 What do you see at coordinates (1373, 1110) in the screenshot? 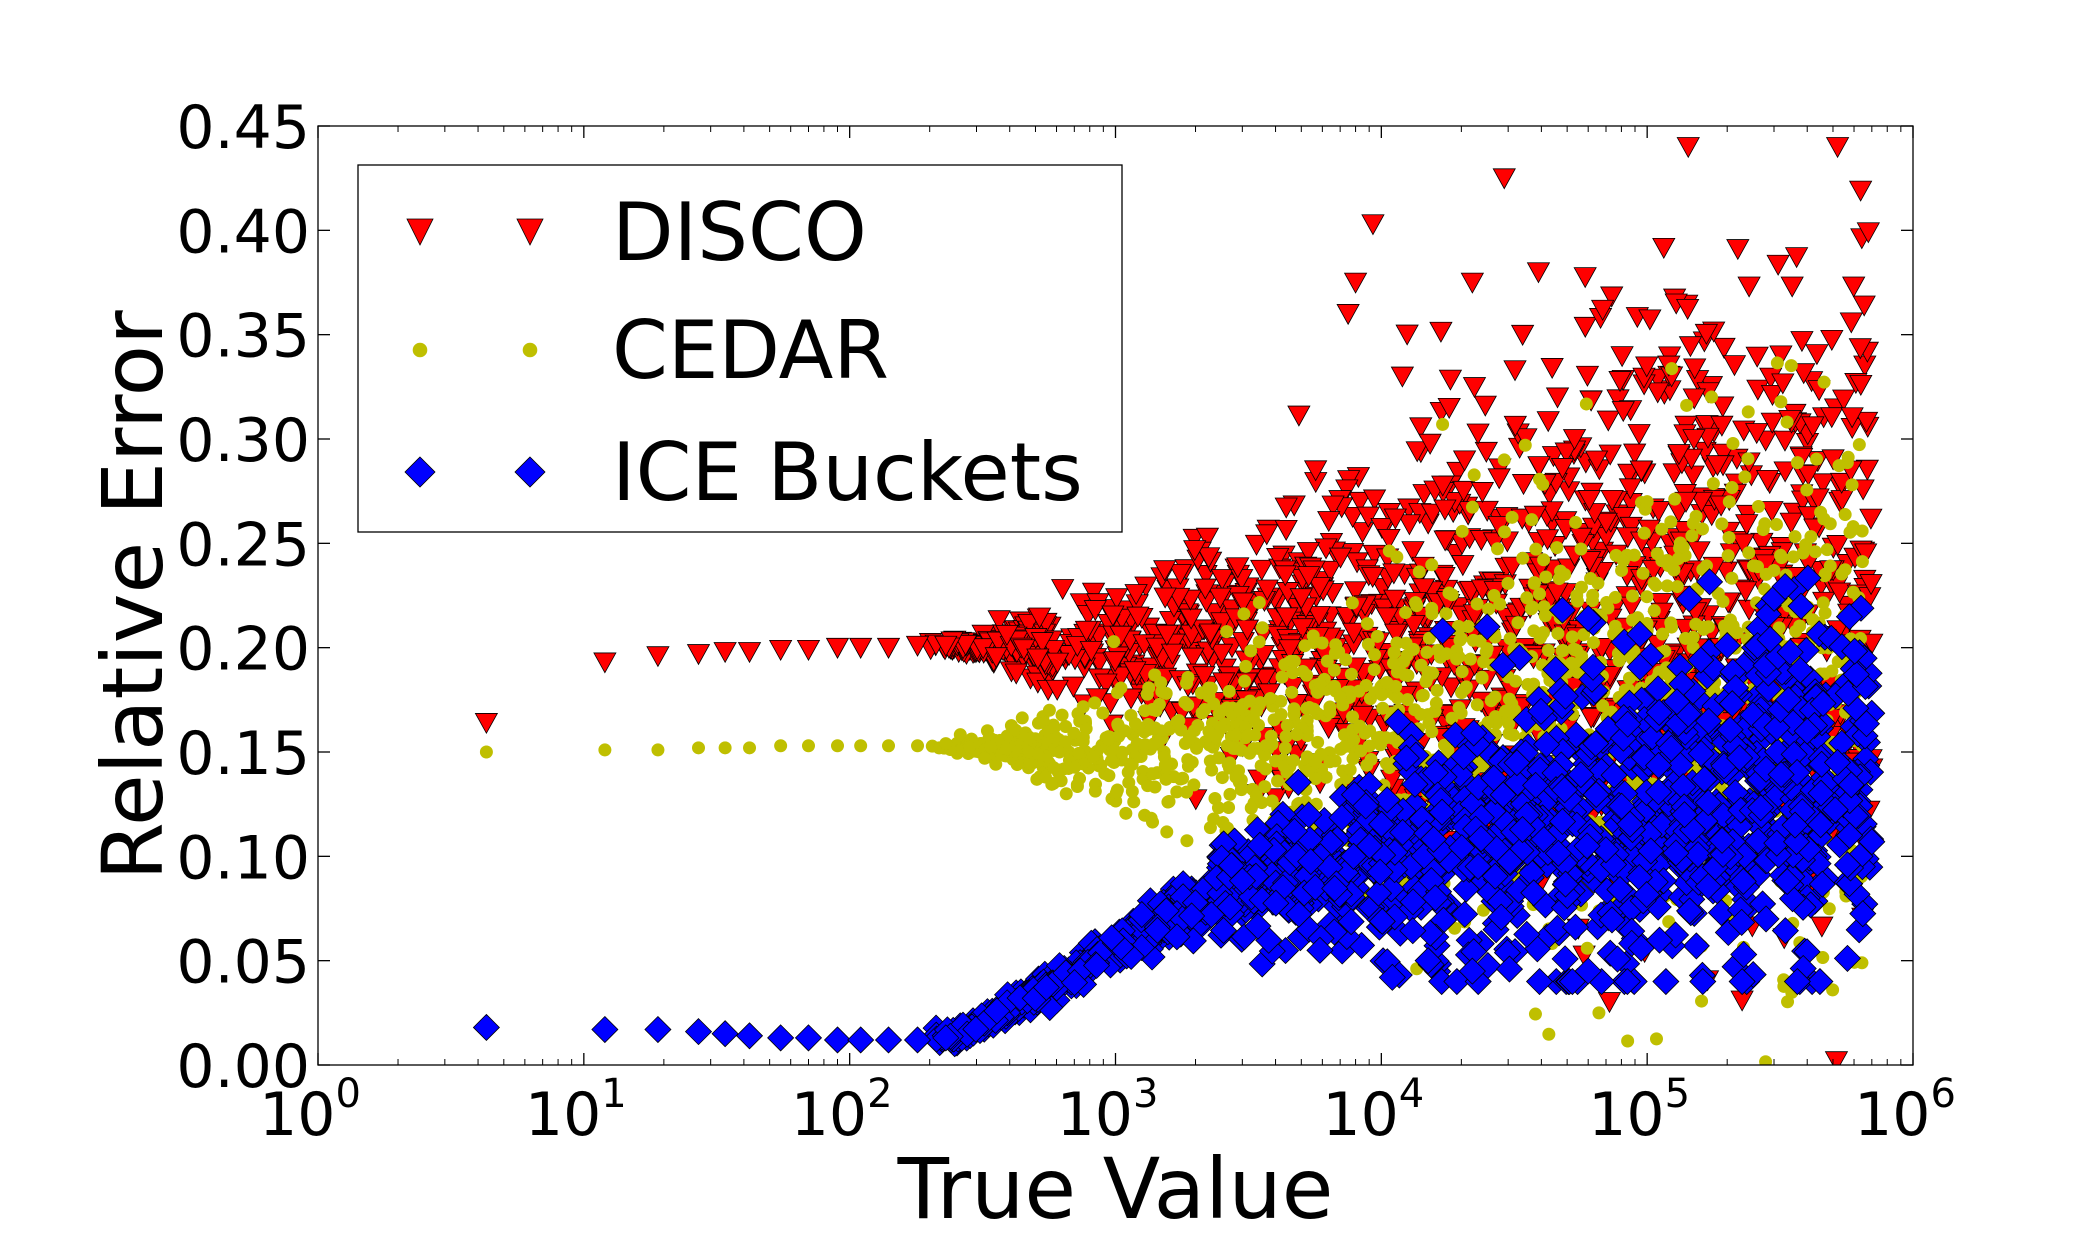
I see `x-tick-label: 104` at bounding box center [1373, 1110].